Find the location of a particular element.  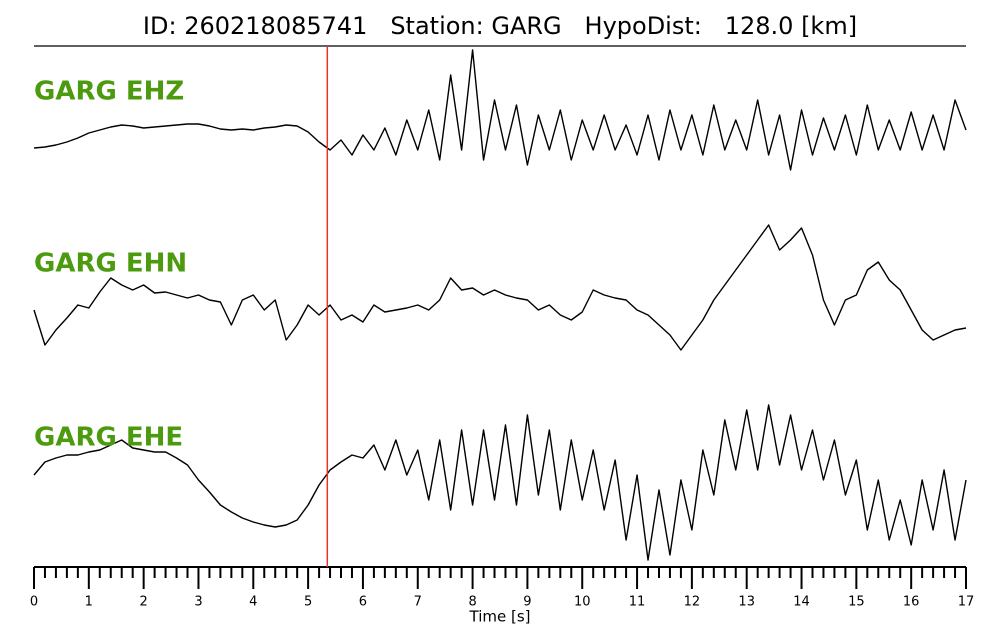

x-tick-label: 8 is located at coordinates (472, 602).